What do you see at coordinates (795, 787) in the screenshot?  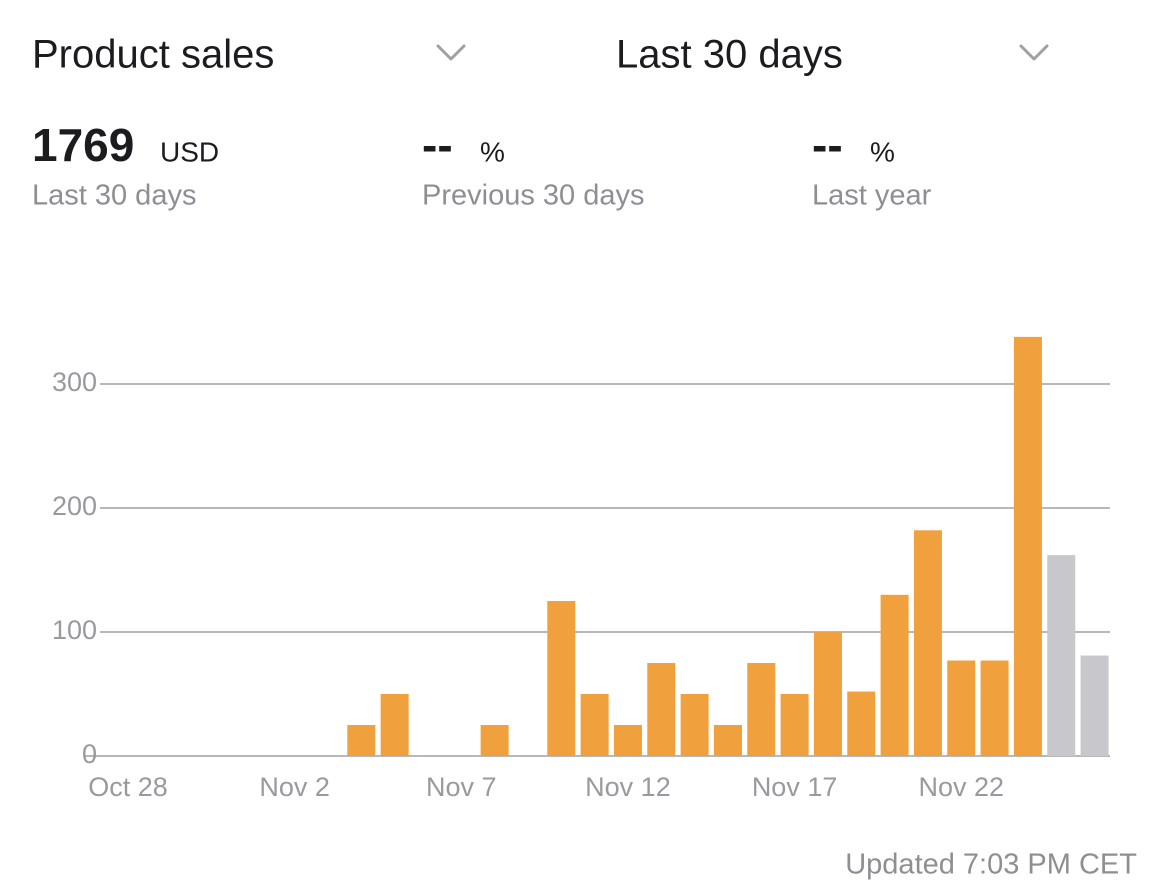 I see `x-tick-label: Nov 17` at bounding box center [795, 787].